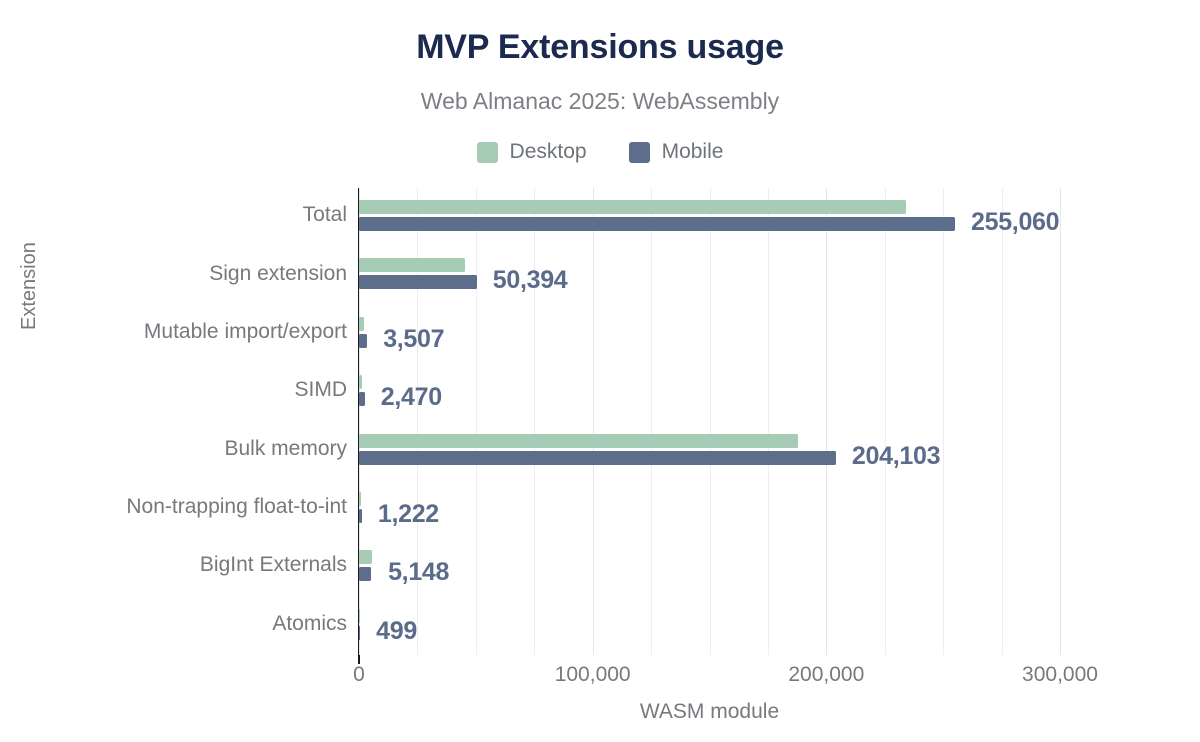 This screenshot has height=742, width=1200. I want to click on y-tick-label: Mutable import/export, so click(245, 331).